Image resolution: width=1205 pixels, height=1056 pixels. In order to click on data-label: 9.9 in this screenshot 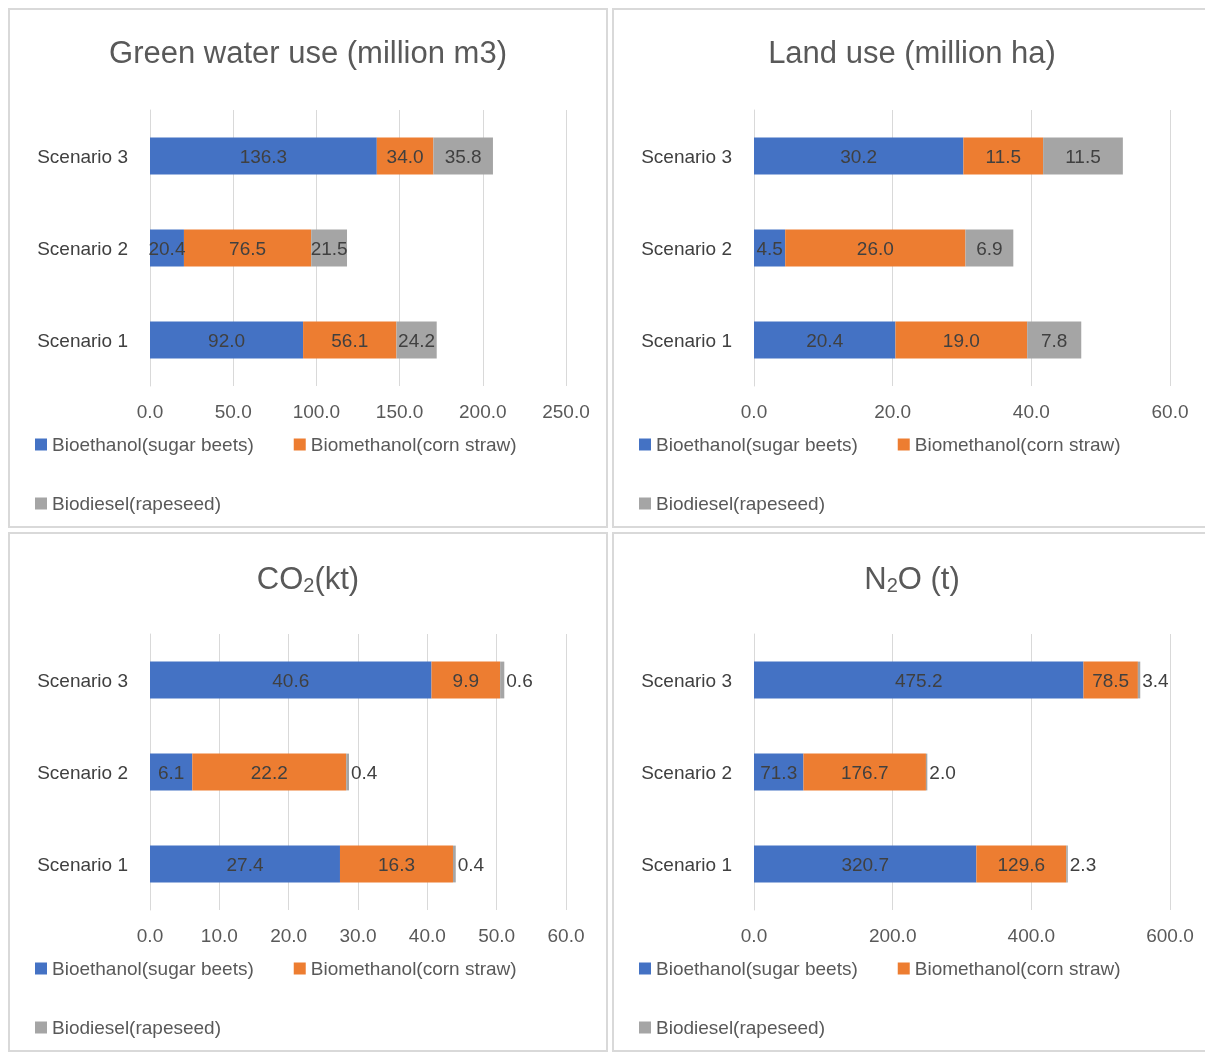, I will do `click(466, 680)`.